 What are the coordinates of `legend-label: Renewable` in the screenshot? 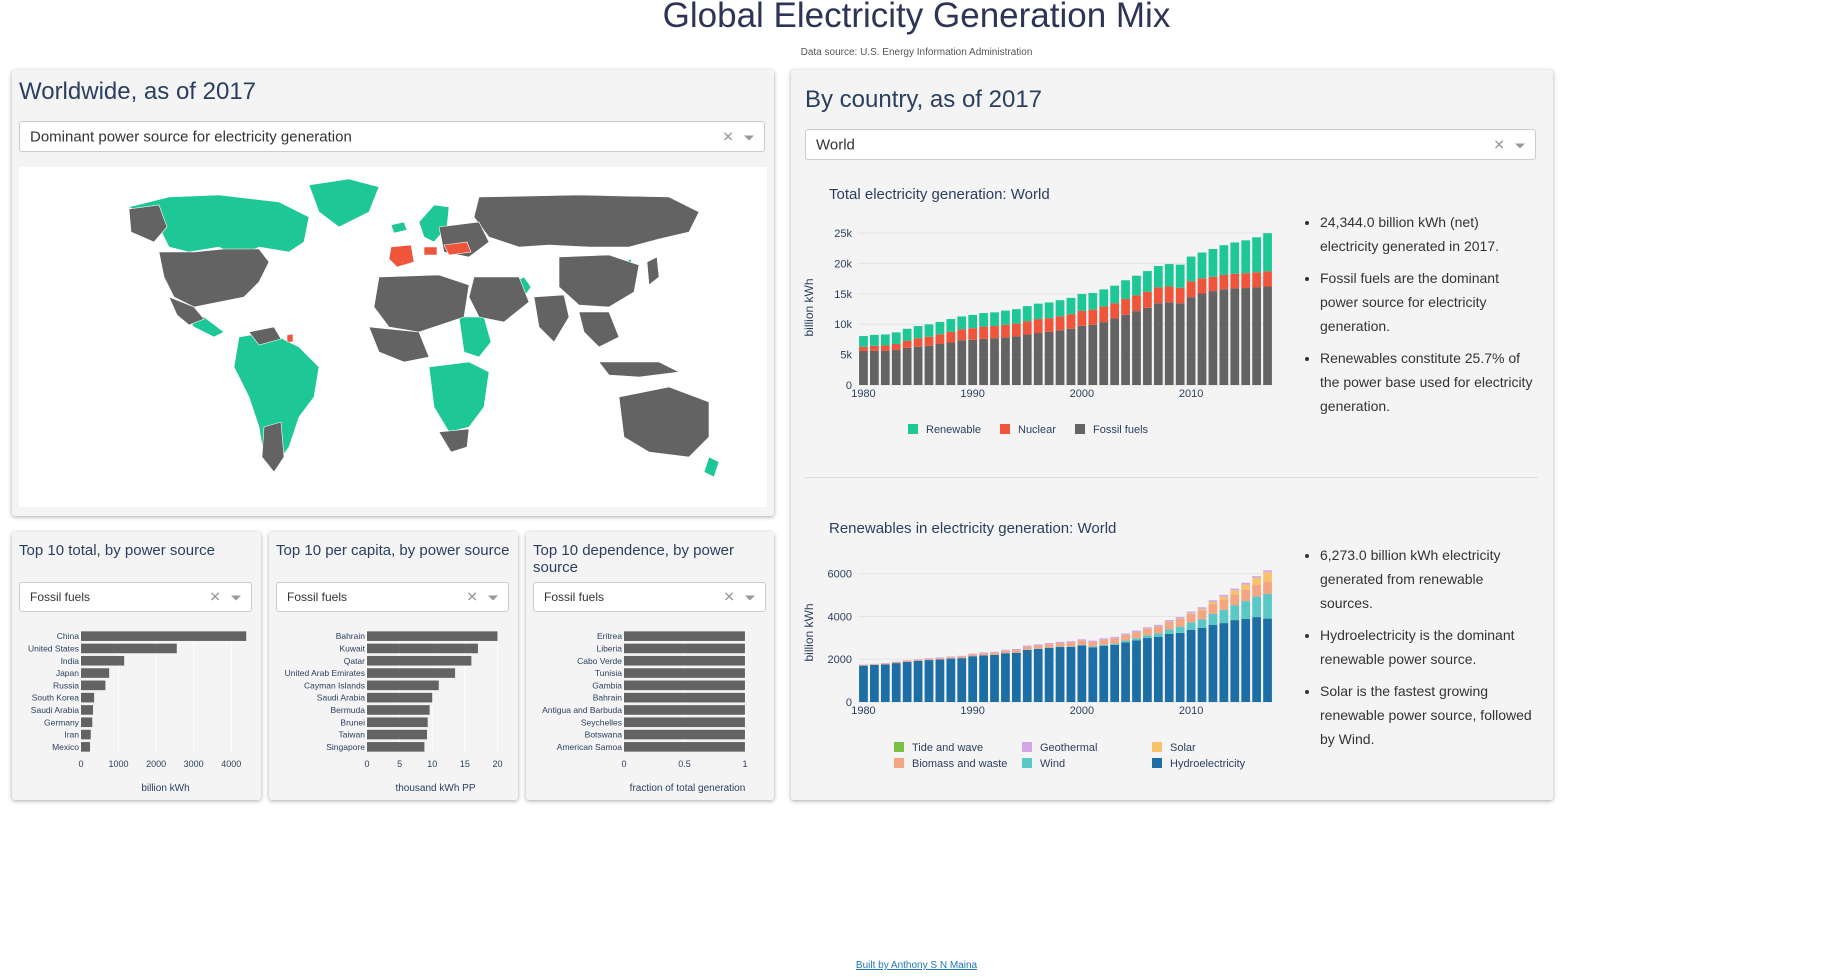 It's located at (953, 430).